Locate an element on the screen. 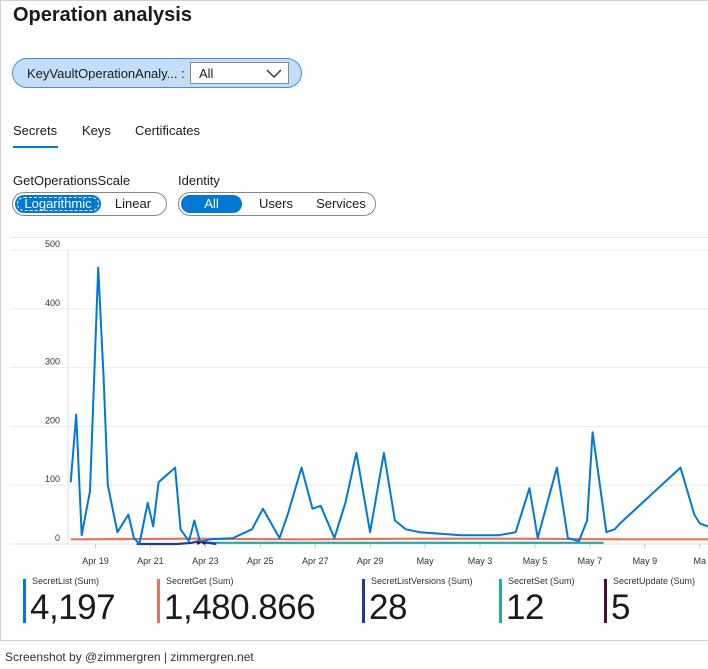 The height and width of the screenshot is (669, 708). tile-value: 28 is located at coordinates (388, 607).